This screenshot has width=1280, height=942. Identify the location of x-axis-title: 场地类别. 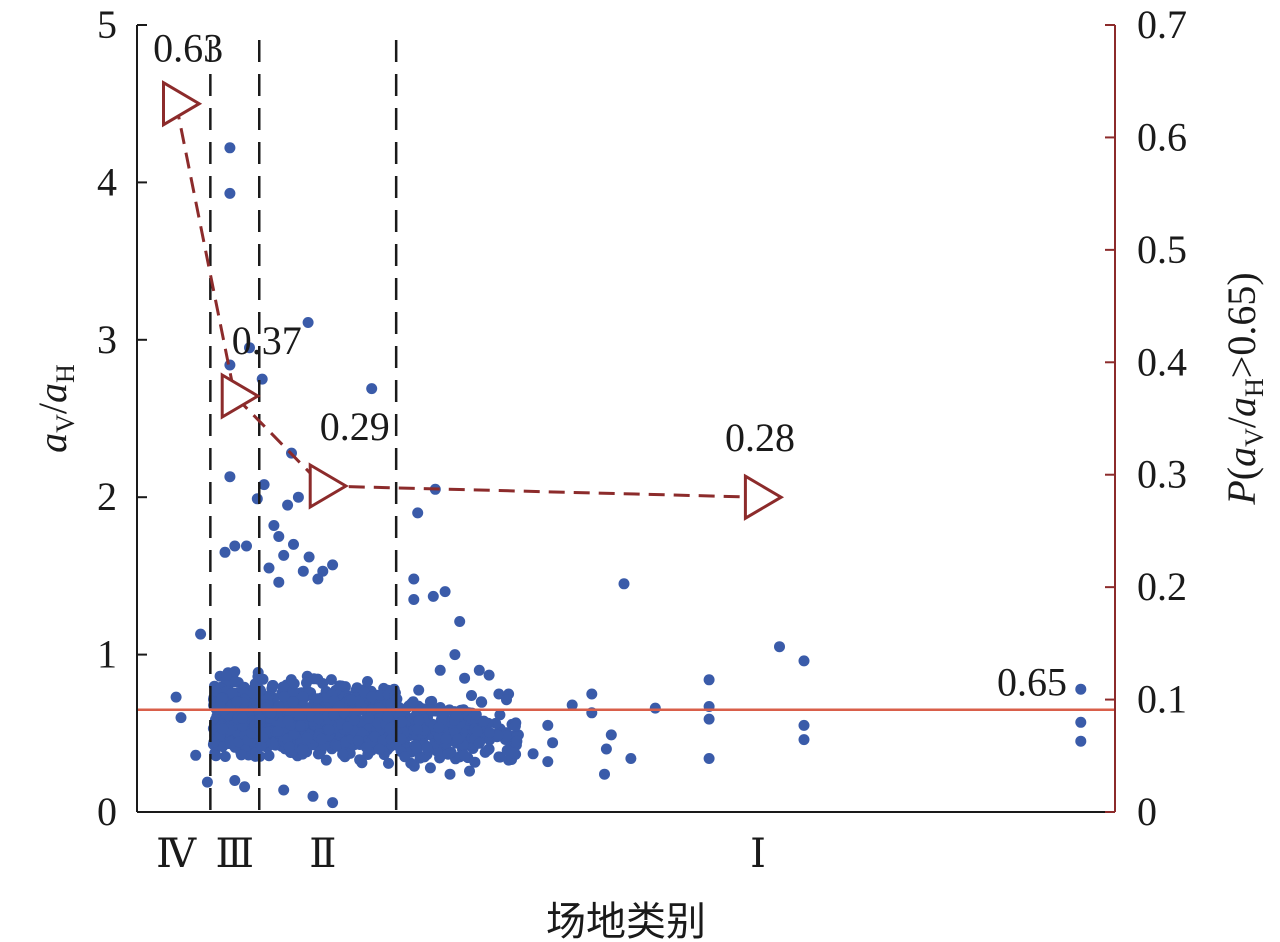
(626, 920).